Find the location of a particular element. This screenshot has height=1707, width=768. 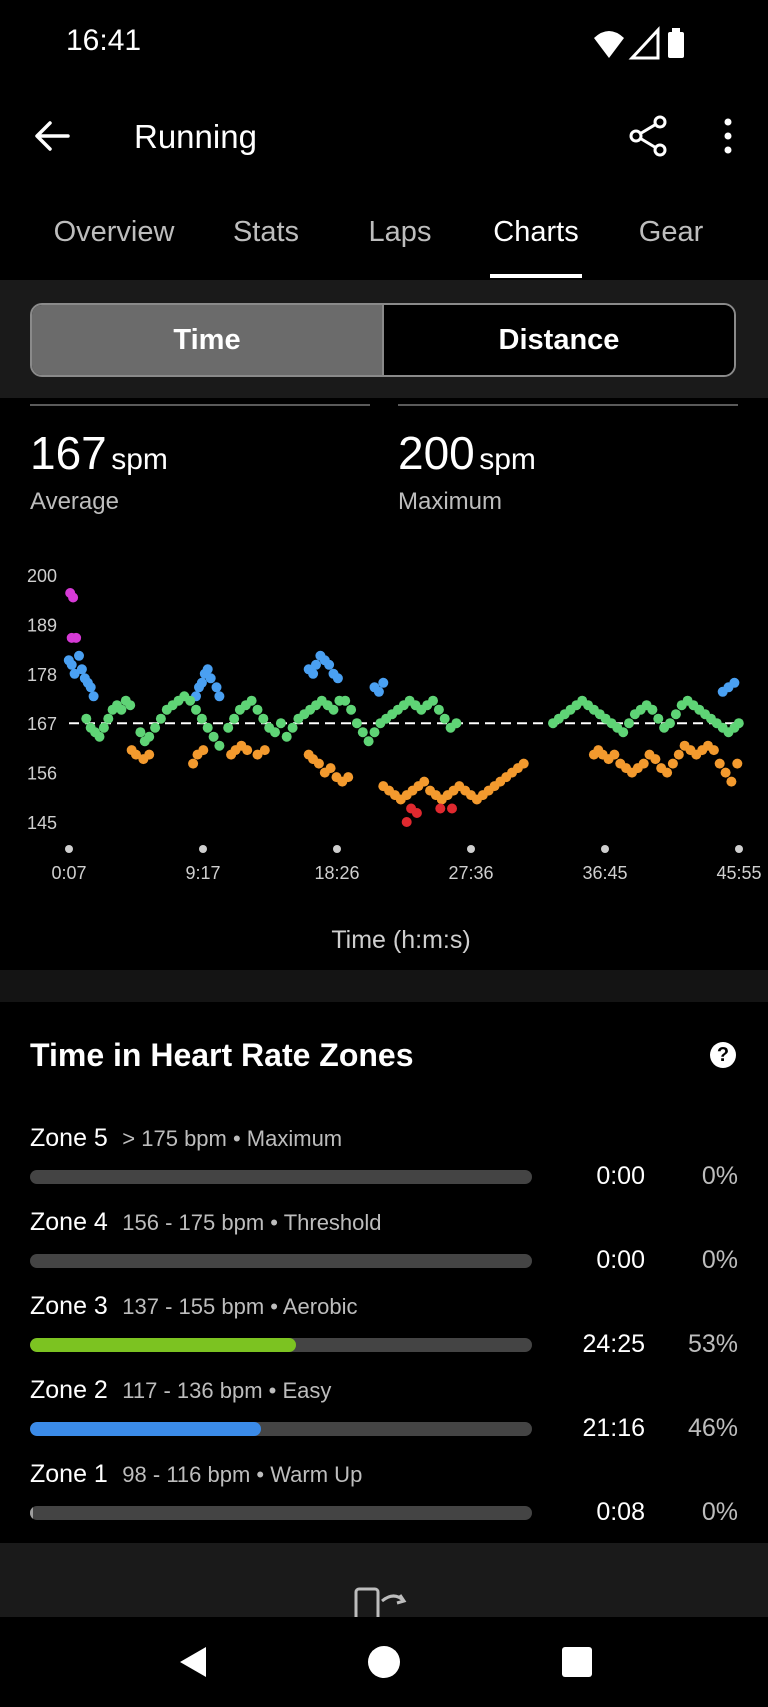

average-stat: 167 spm is located at coordinates (99, 453).